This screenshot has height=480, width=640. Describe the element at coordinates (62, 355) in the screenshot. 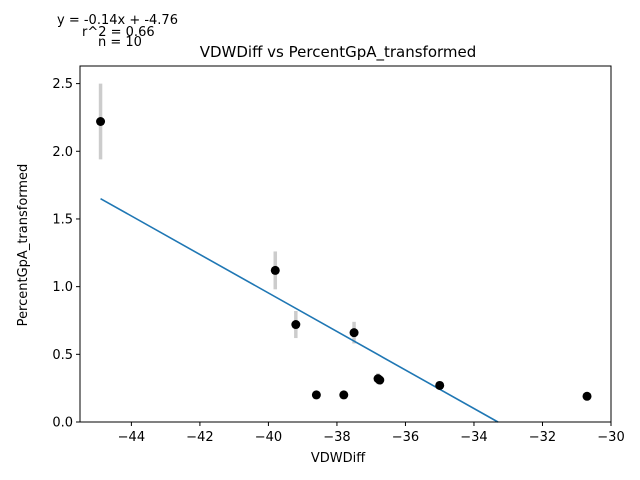

I see `y-tick-label: 0.5` at that location.